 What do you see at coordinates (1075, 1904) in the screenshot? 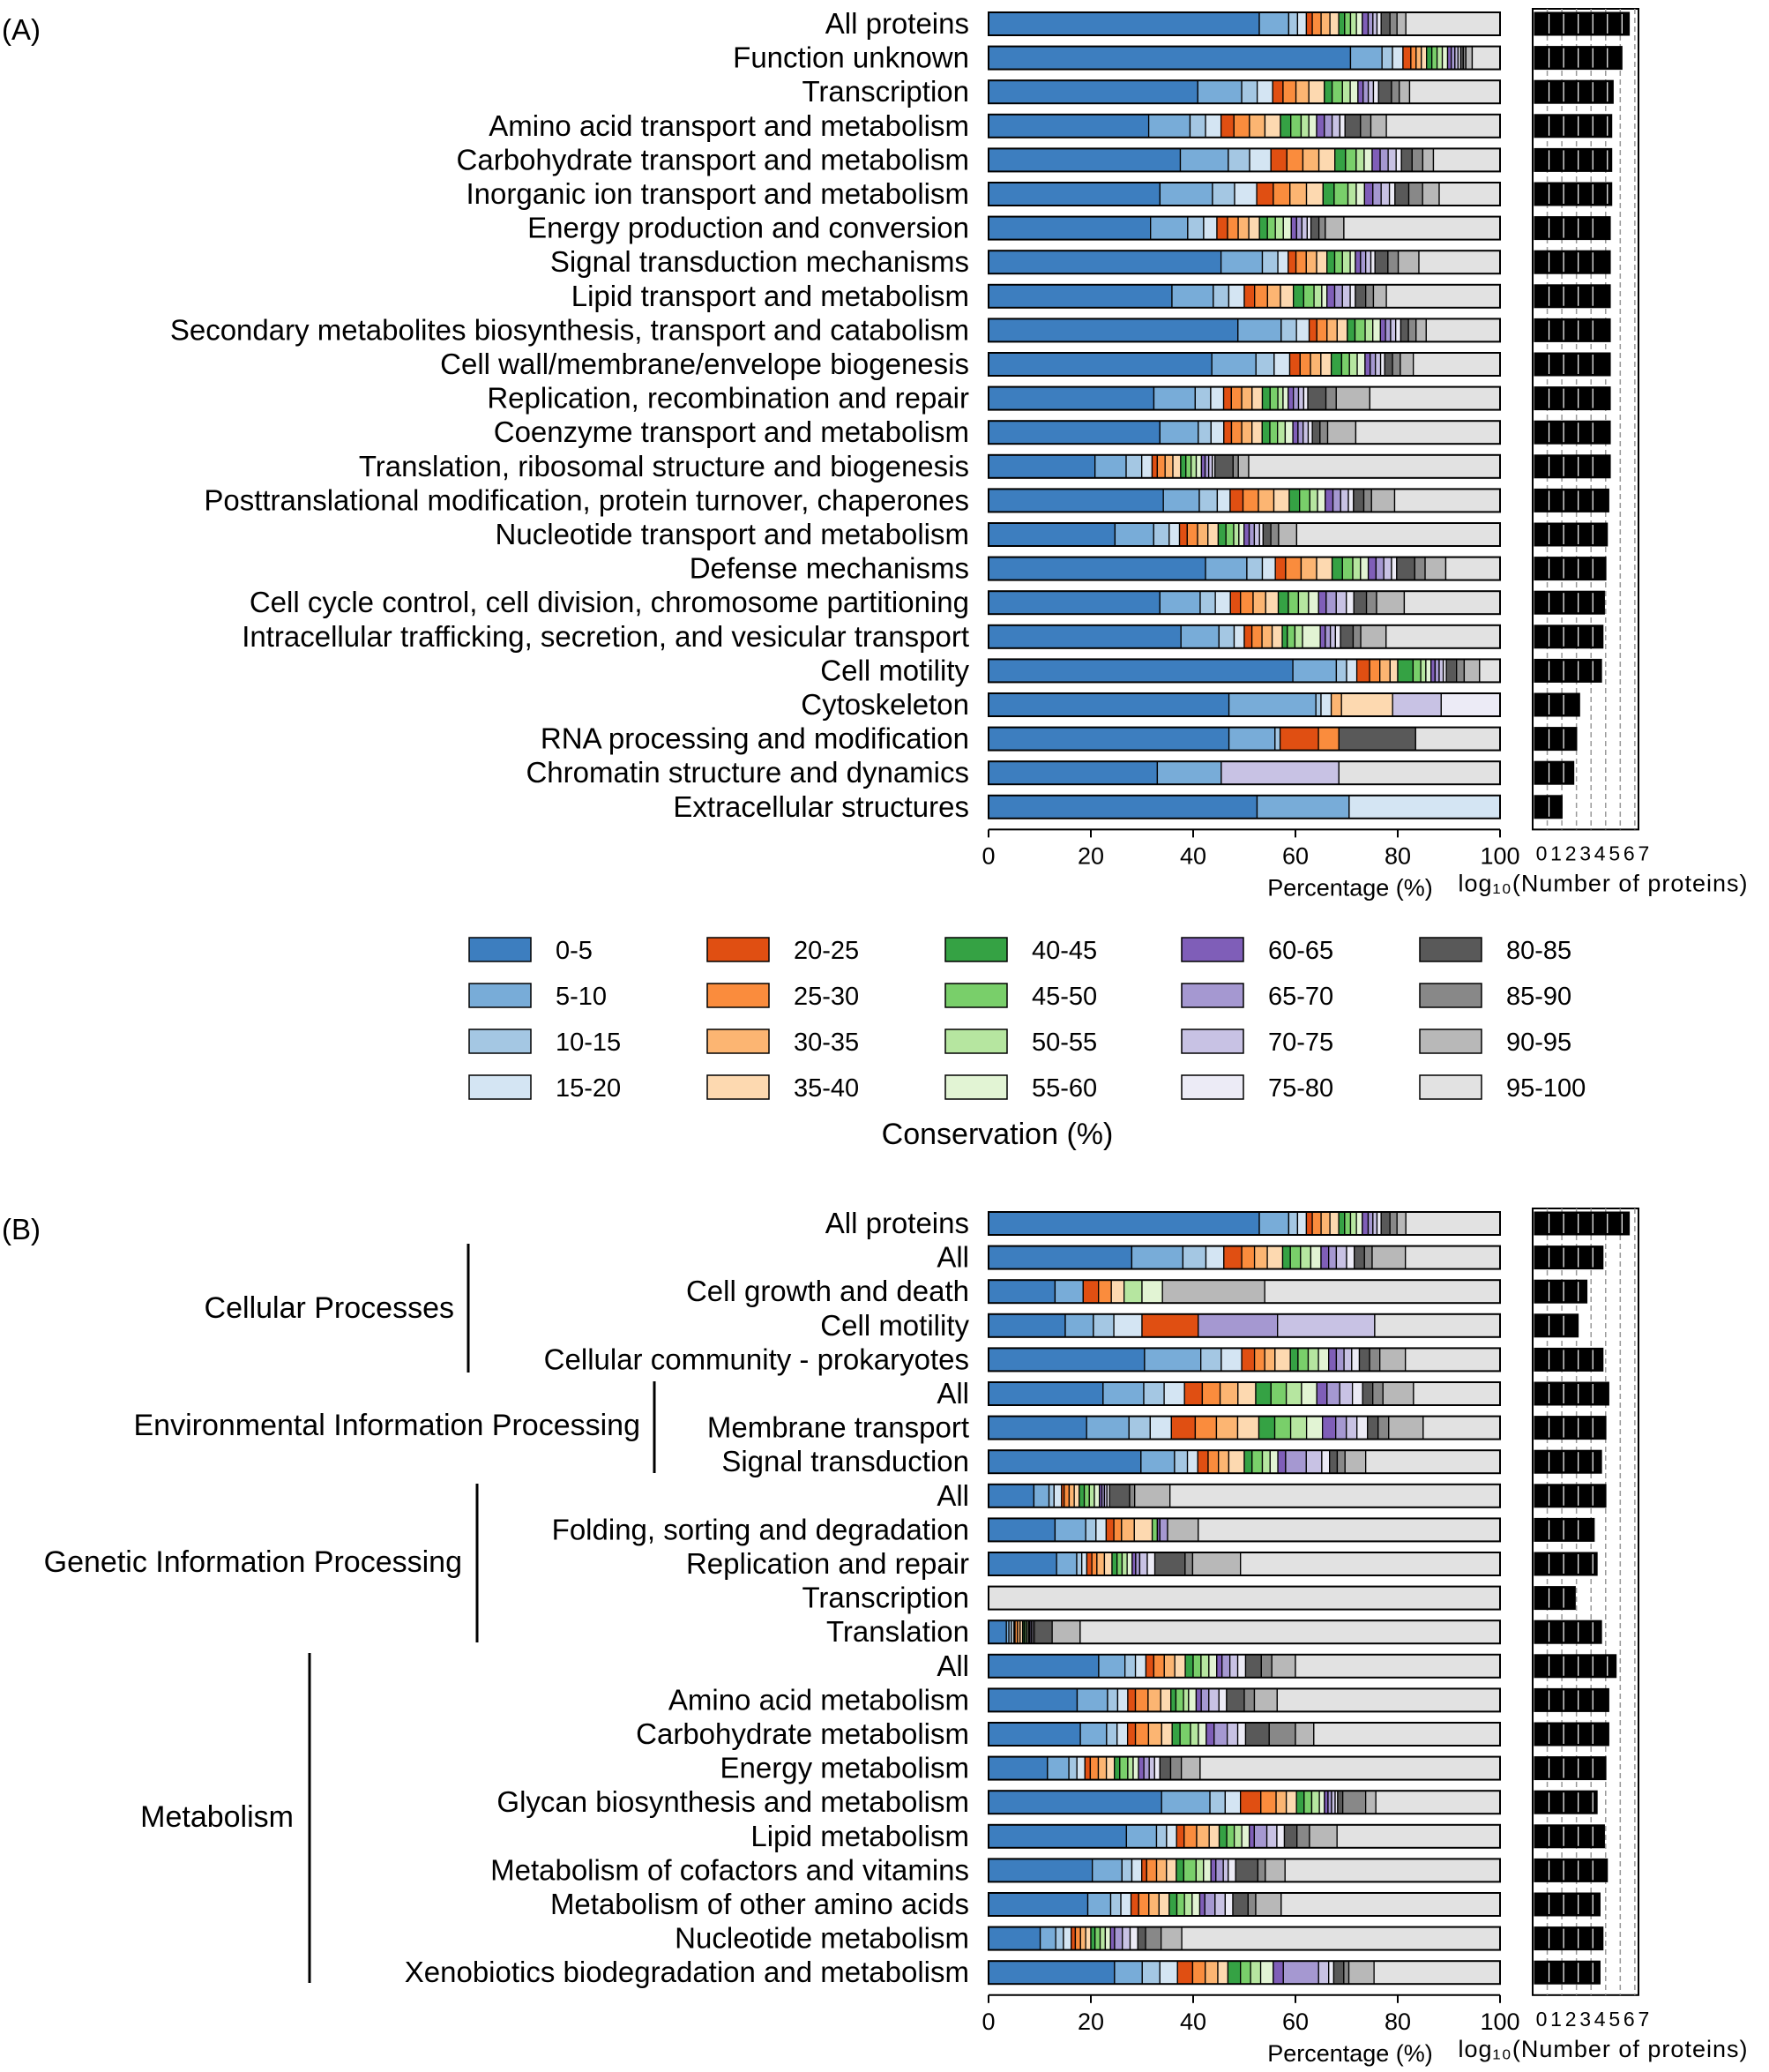
I see `table-row: Metabolism of other amino acids` at bounding box center [1075, 1904].